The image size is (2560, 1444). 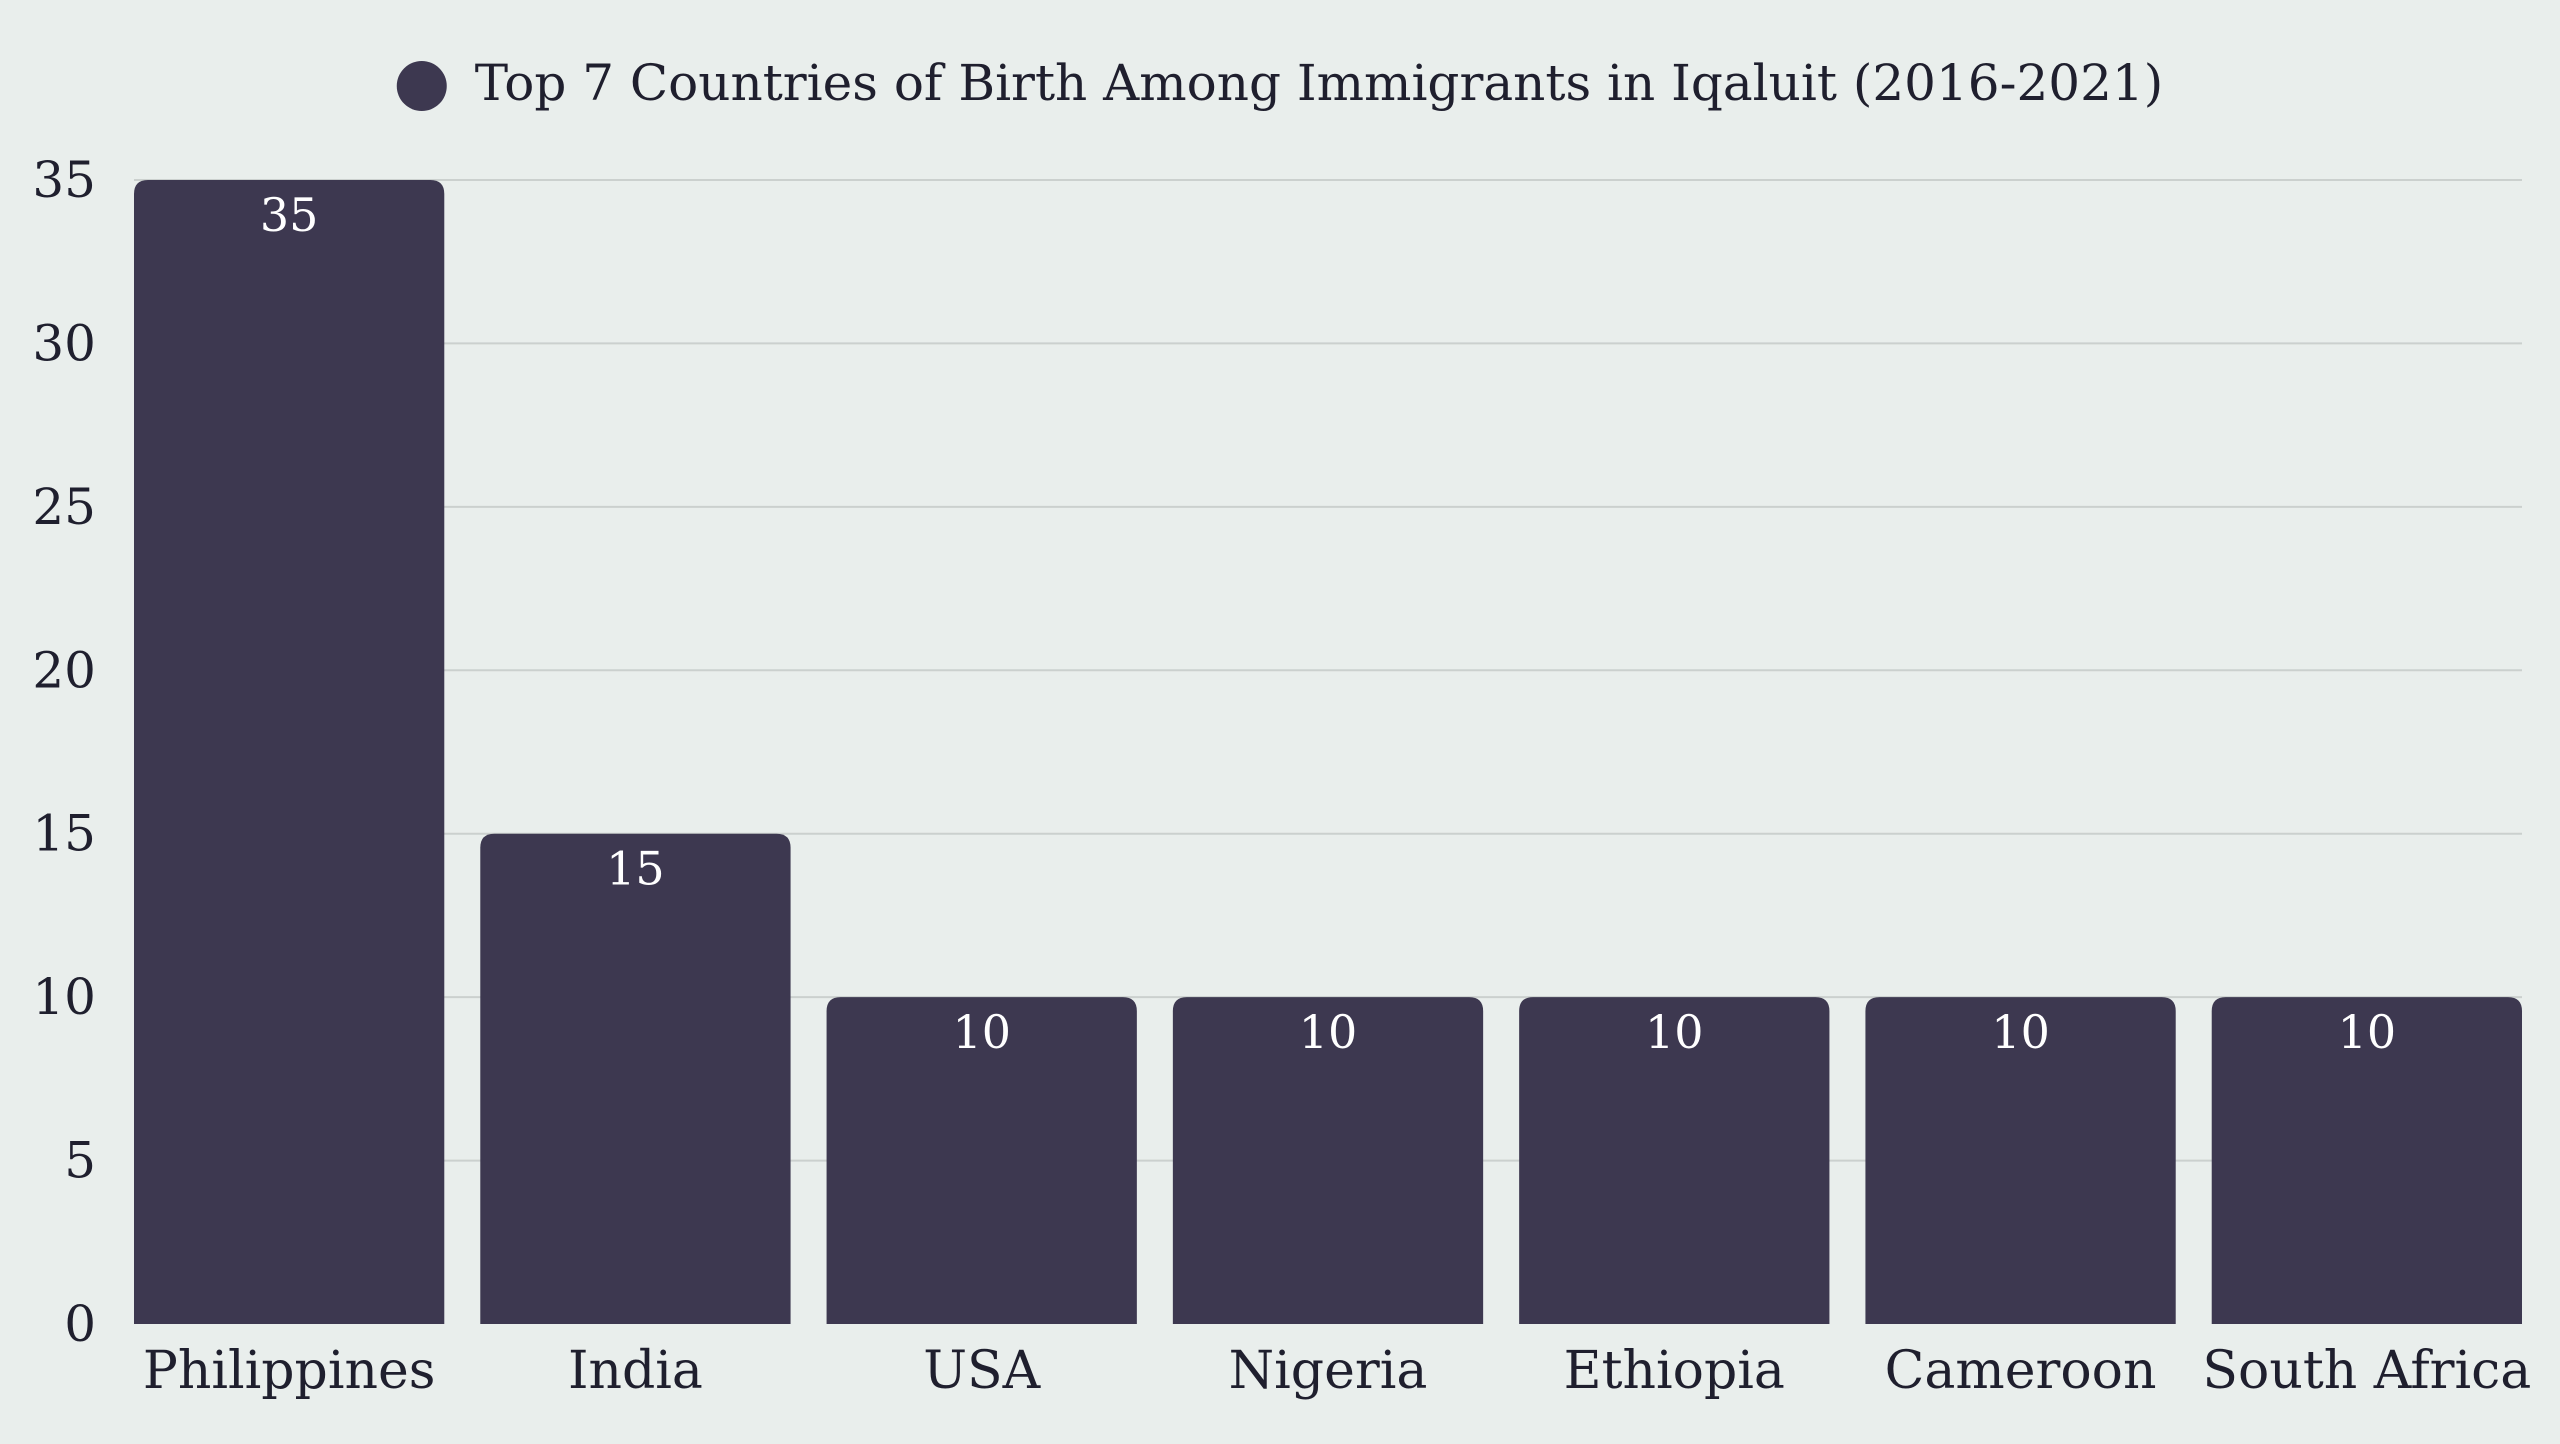 What do you see at coordinates (289, 1371) in the screenshot?
I see `x-tick-label: Philippines` at bounding box center [289, 1371].